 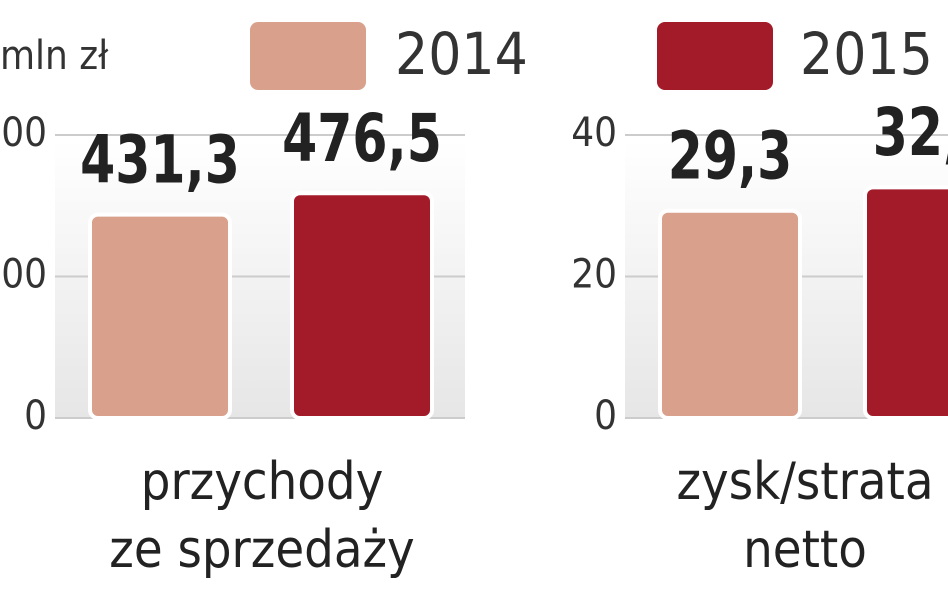 I want to click on category-label: netto, so click(x=805, y=550).